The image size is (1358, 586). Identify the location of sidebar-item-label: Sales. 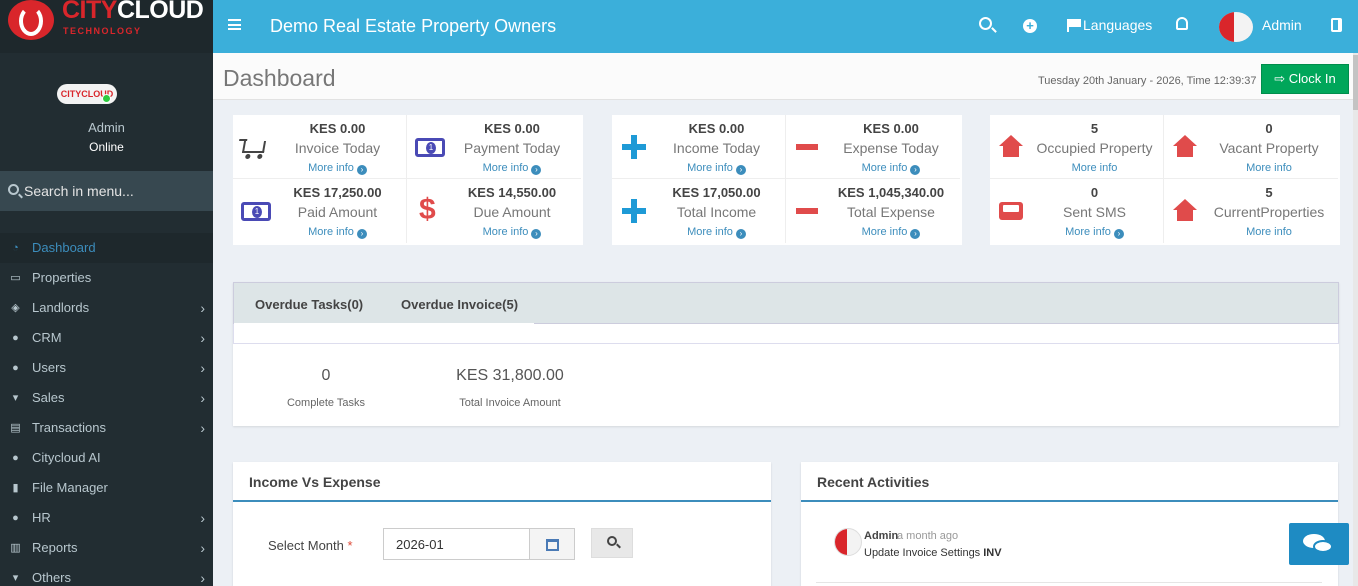
(48, 397).